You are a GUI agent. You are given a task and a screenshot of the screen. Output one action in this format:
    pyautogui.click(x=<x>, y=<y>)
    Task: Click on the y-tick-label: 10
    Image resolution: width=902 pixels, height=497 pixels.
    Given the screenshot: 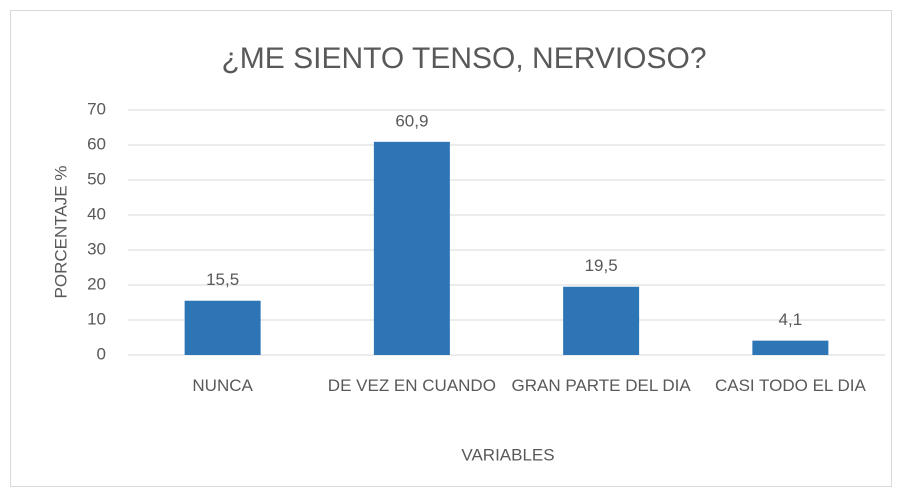 What is the action you would take?
    pyautogui.click(x=96, y=318)
    